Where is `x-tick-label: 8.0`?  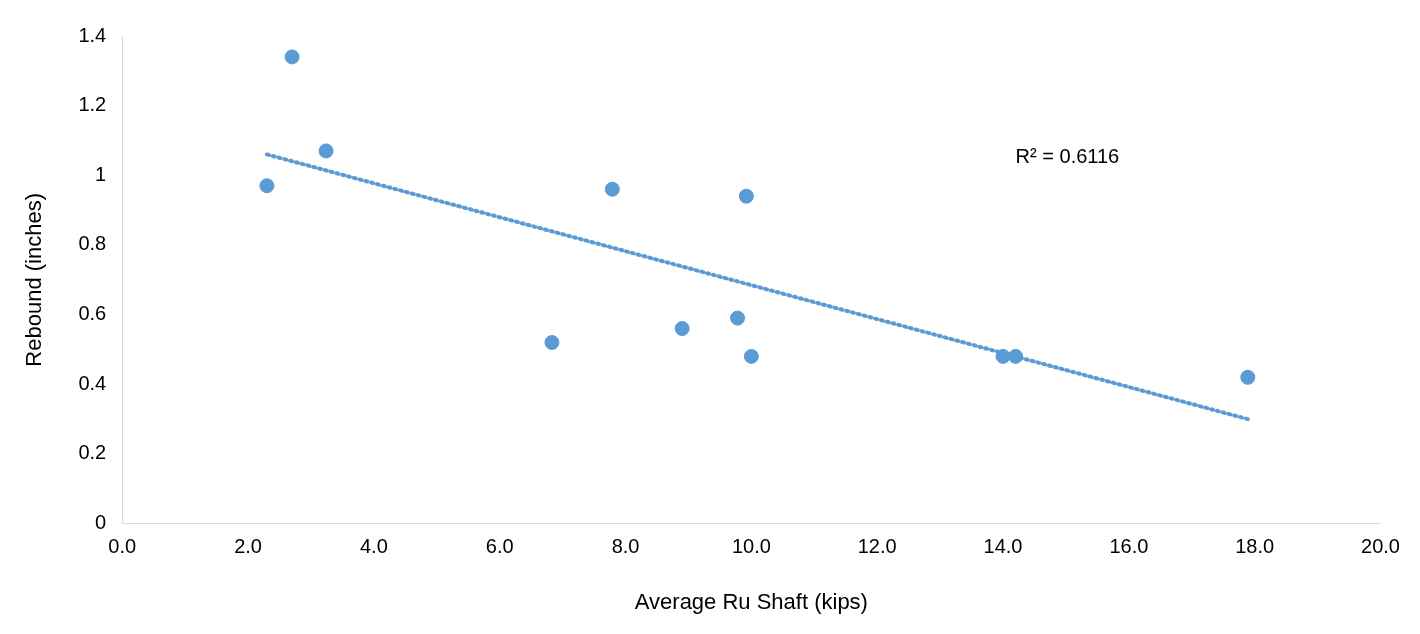 x-tick-label: 8.0 is located at coordinates (625, 546).